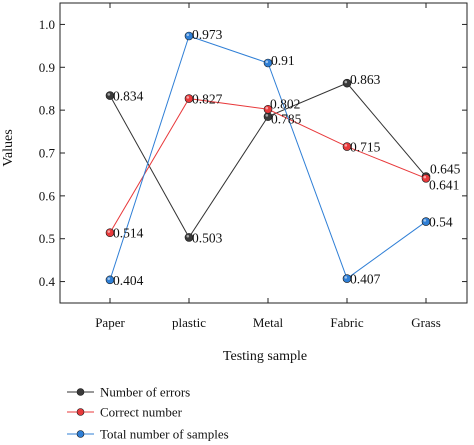 The image size is (474, 445). Describe the element at coordinates (128, 96) in the screenshot. I see `data-label: 0.834` at that location.